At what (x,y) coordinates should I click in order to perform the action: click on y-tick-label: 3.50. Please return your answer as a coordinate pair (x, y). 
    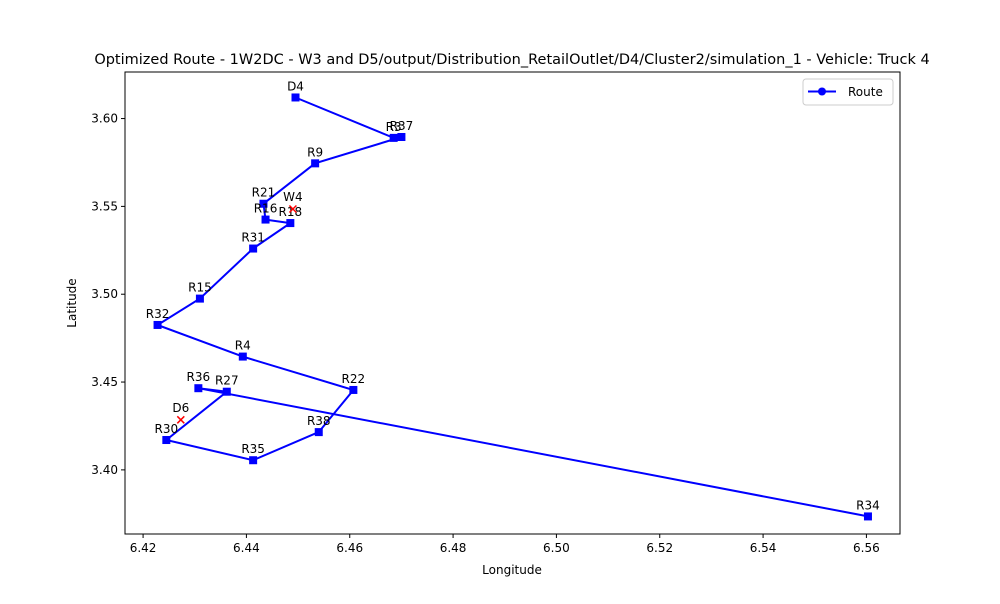
    Looking at the image, I should click on (104, 294).